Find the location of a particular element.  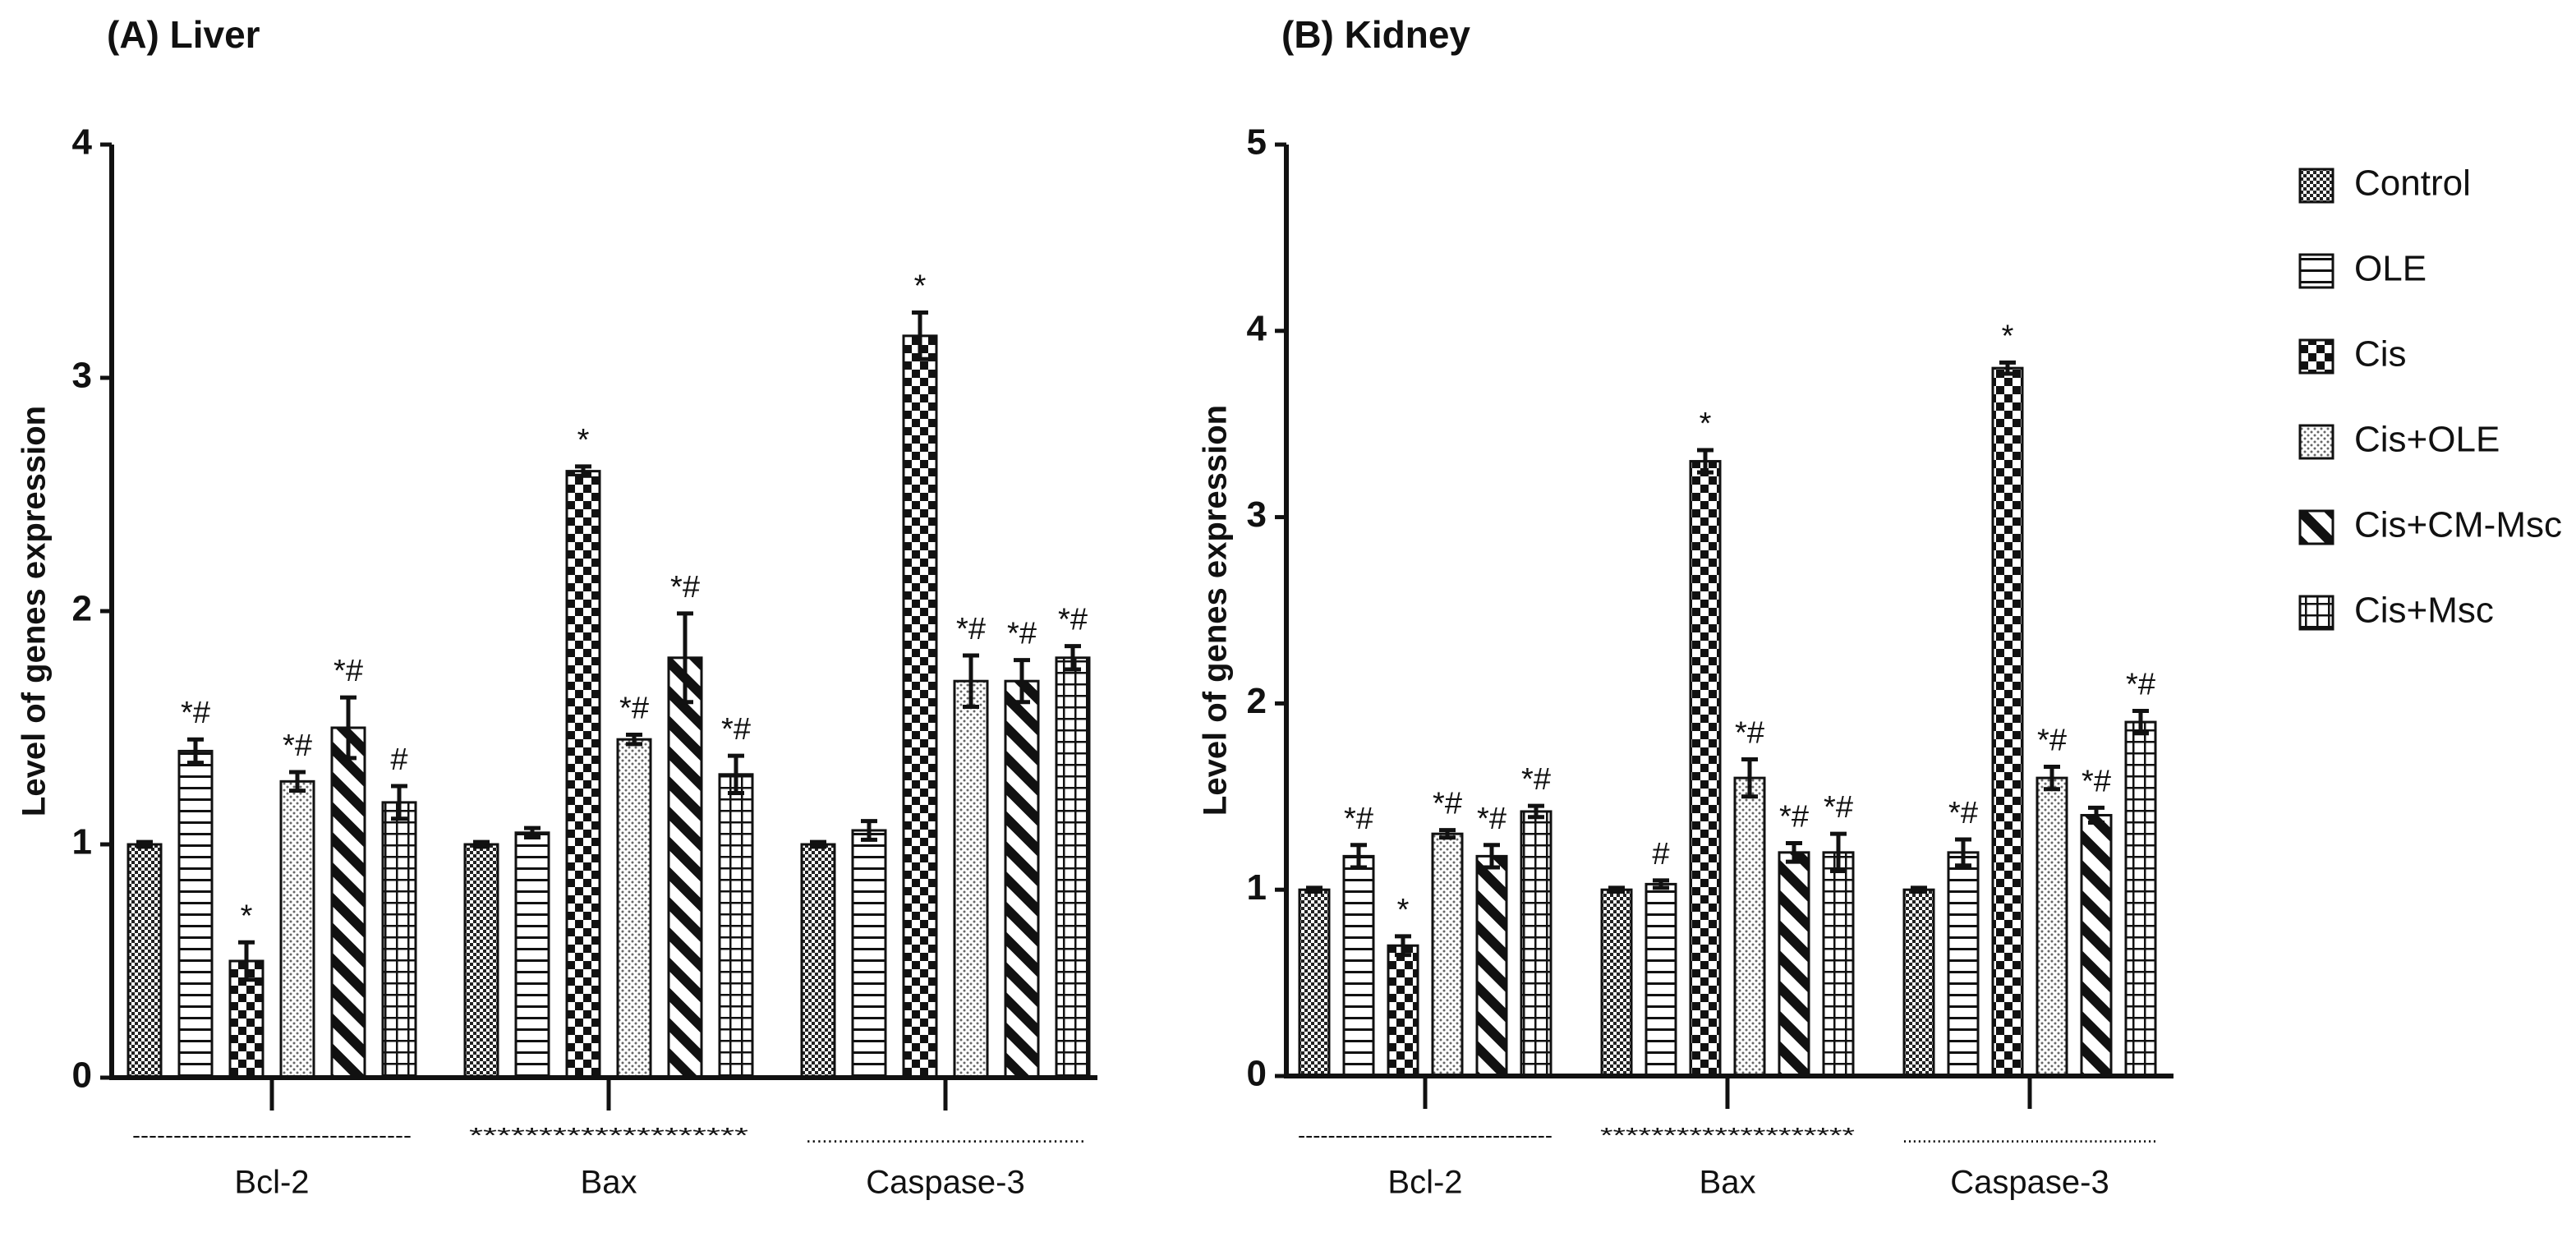

y-tick-label: 1 is located at coordinates (1257, 888).